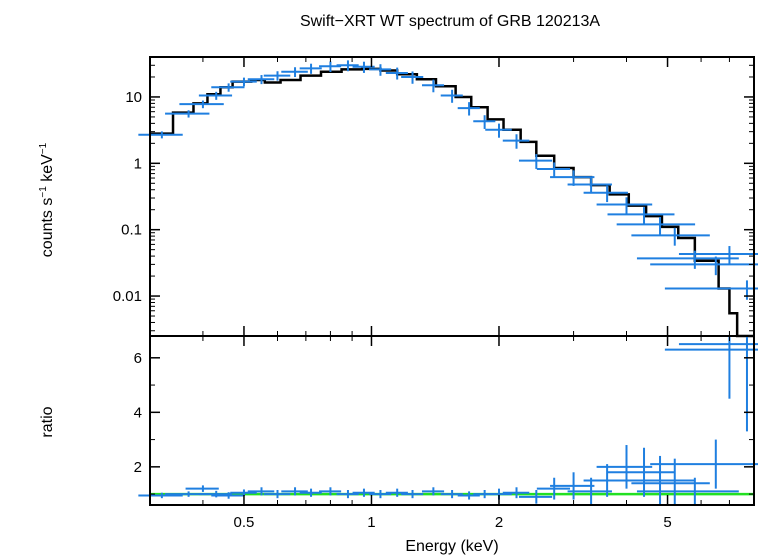  I want to click on x-tick-label: 5, so click(667, 522).